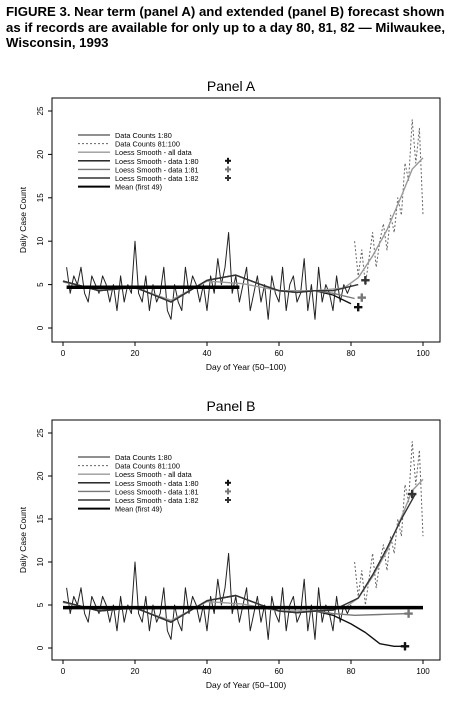  I want to click on panel-a-y-axis-label: Daily Case Count, so click(23, 219).